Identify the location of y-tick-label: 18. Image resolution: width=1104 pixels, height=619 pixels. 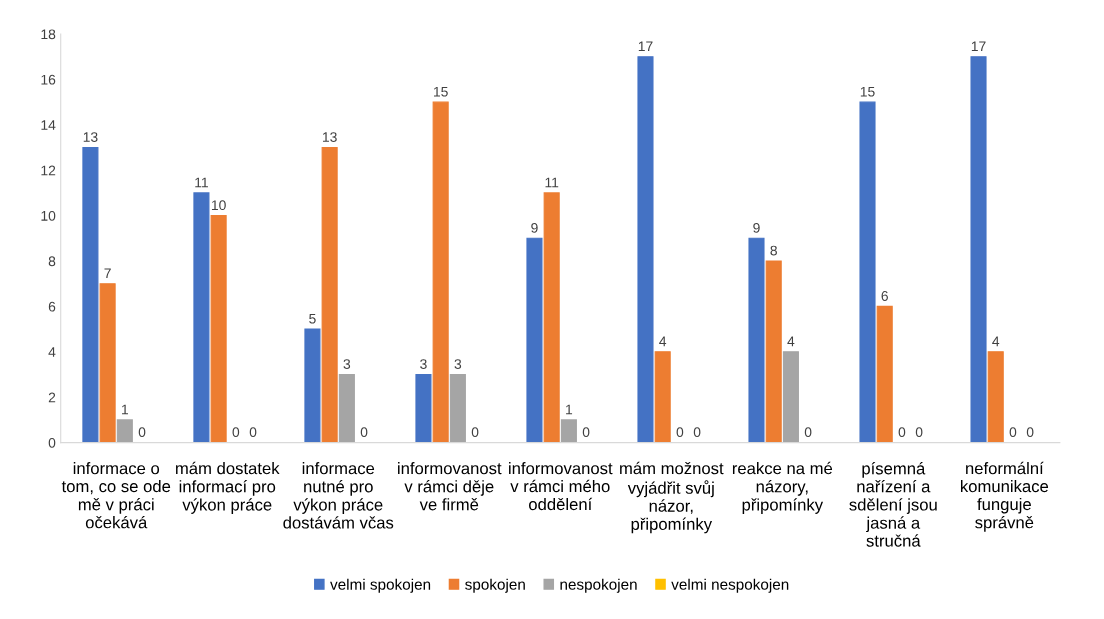
(48, 34).